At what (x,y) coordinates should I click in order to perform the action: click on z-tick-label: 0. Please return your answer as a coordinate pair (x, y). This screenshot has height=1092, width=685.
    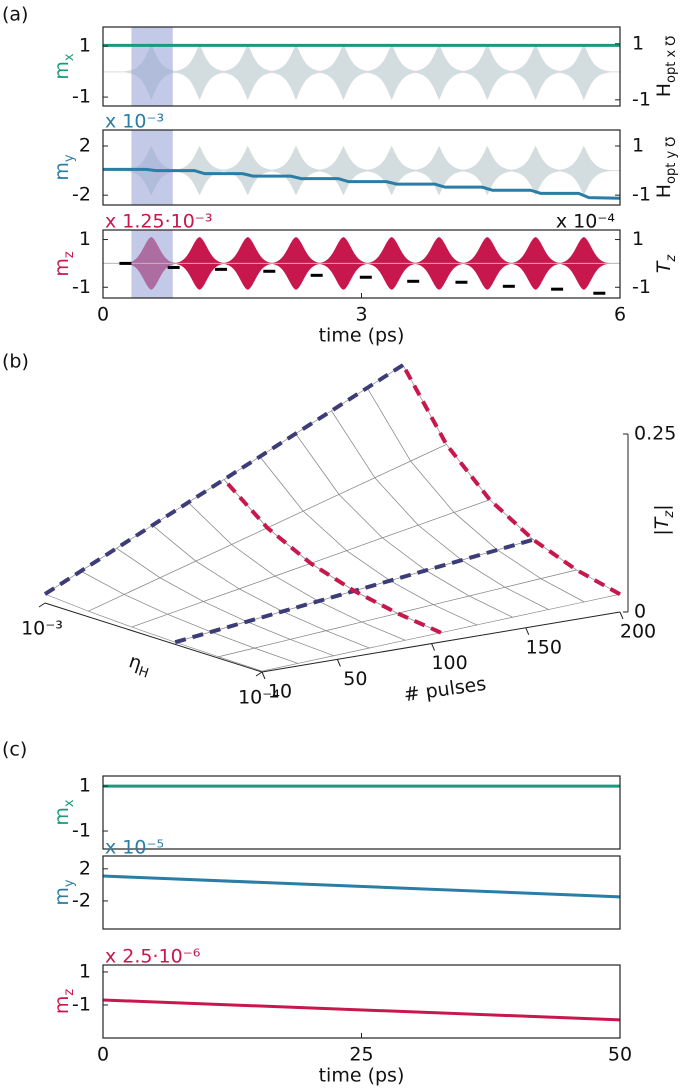
    Looking at the image, I should click on (640, 612).